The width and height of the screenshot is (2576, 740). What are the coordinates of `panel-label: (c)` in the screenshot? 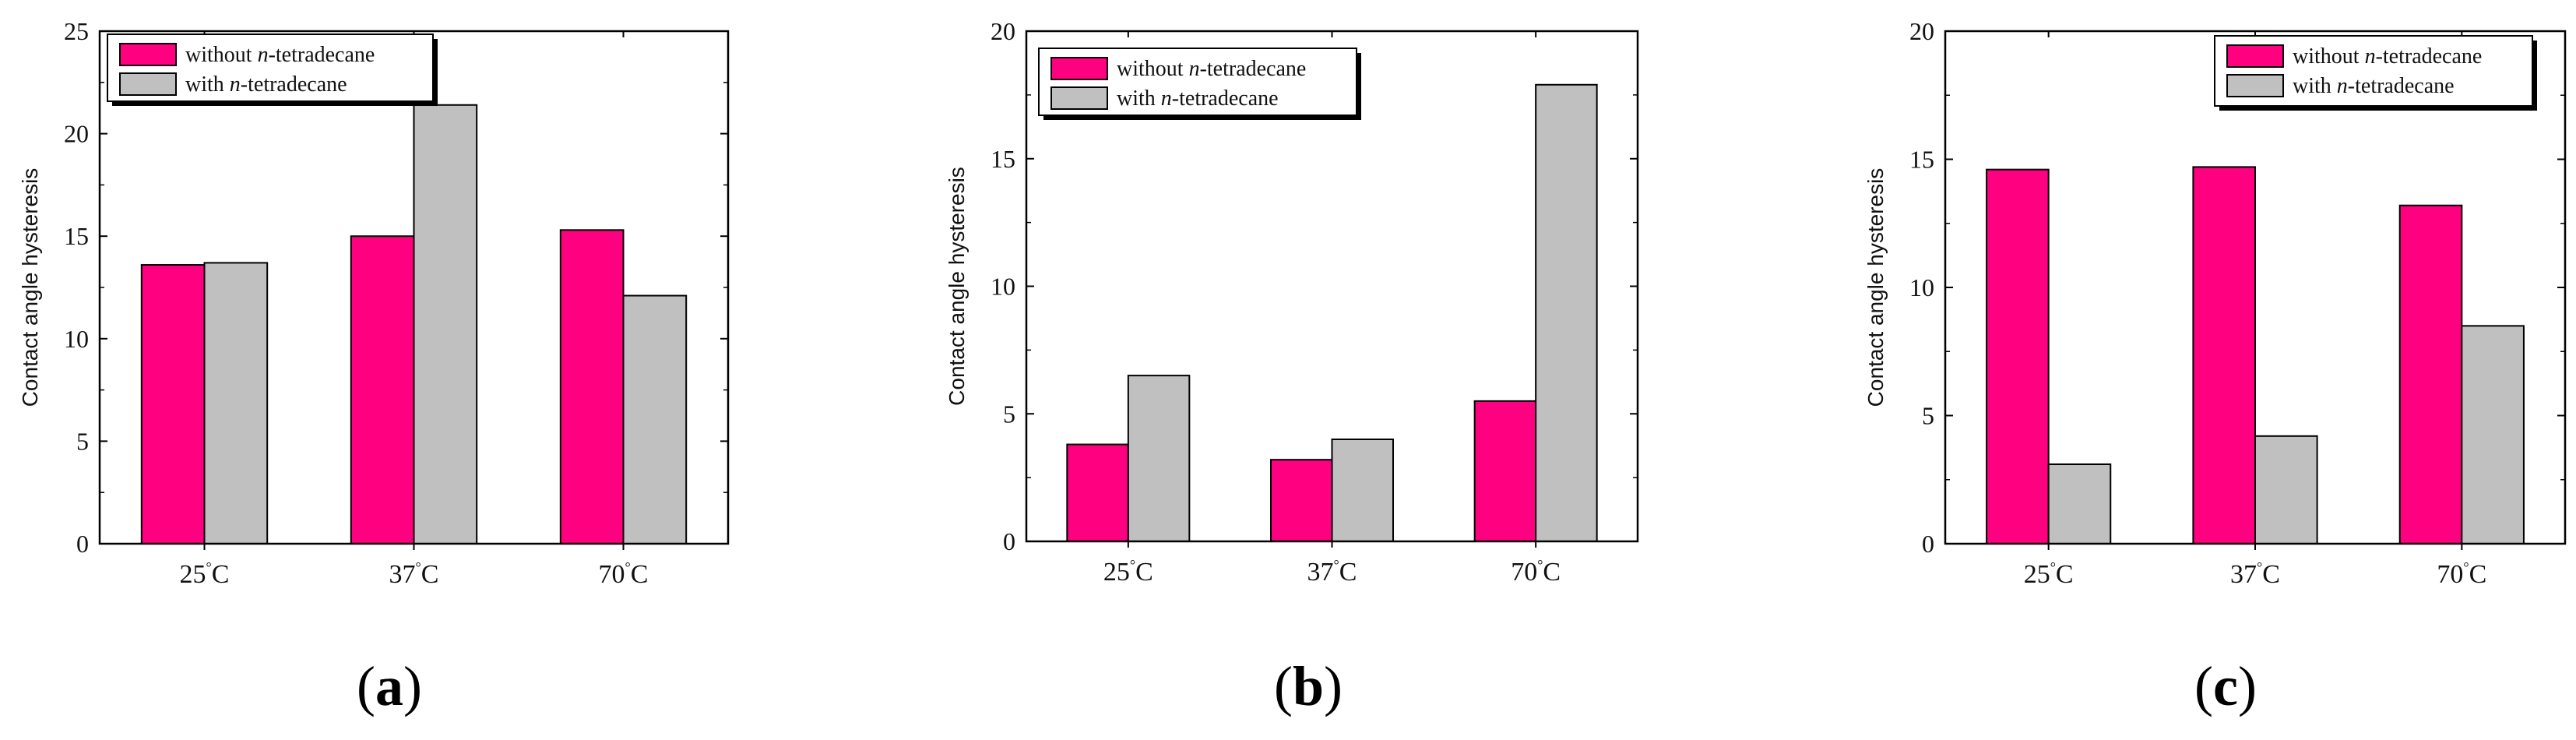 It's located at (2225, 686).